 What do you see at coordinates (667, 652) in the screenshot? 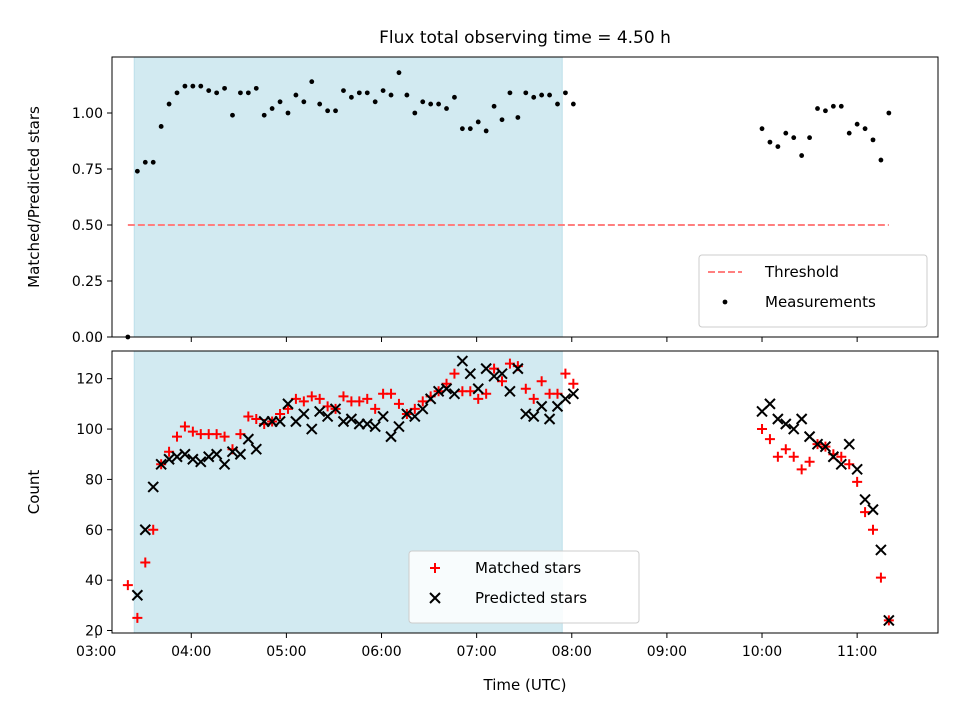
I see `x-tick-label: 09:00` at bounding box center [667, 652].